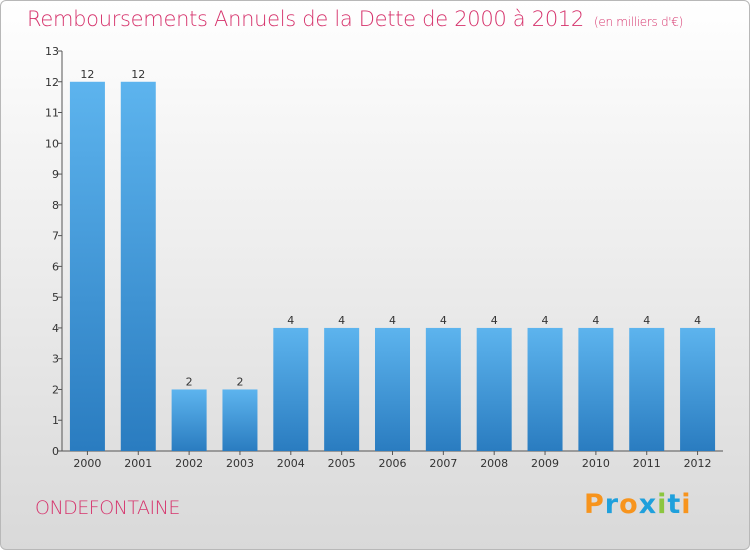  Describe the element at coordinates (55, 205) in the screenshot. I see `y-tick-label: 8` at that location.